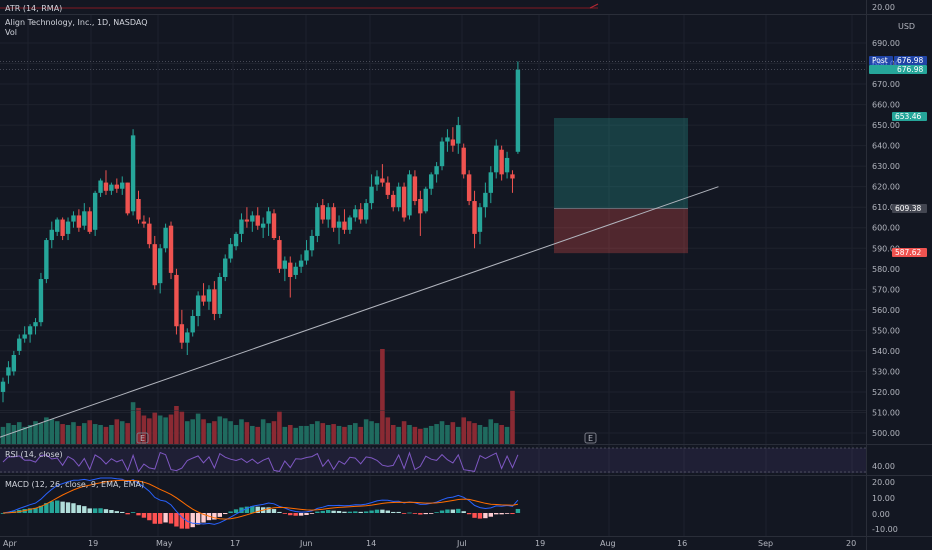 The height and width of the screenshot is (550, 932). I want to click on time-axis: Apr 19 May 17 Jun 14 Jul 19 Aug 16 Sep 20, so click(429, 543).